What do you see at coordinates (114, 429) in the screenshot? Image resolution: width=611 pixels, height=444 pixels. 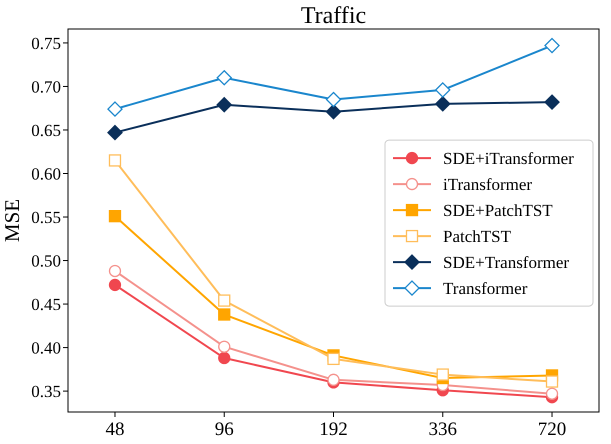 I see `x-tick-label: 48` at bounding box center [114, 429].